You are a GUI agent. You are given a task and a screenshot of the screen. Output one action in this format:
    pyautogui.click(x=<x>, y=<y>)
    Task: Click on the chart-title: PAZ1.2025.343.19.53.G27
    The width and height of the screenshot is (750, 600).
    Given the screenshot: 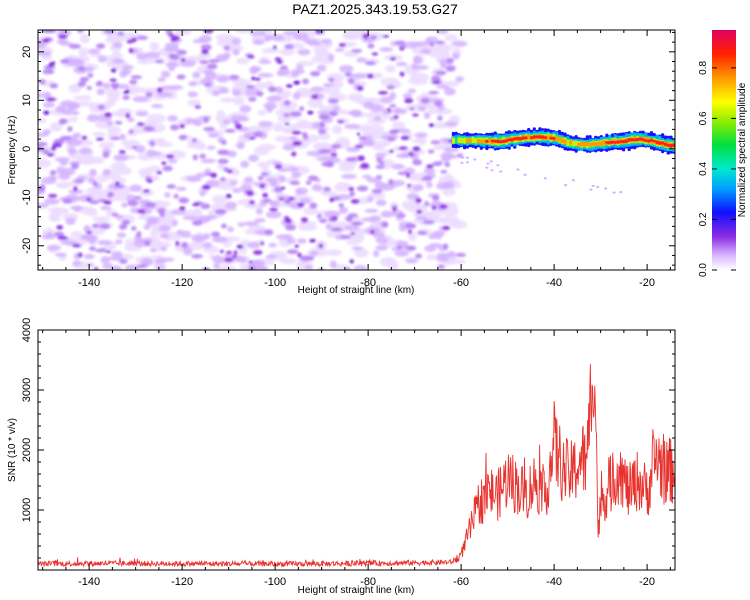 What is the action you would take?
    pyautogui.click(x=375, y=9)
    